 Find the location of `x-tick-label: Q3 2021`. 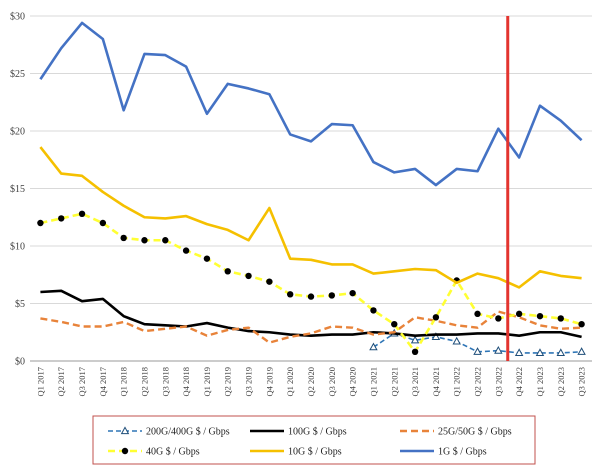

x-tick-label: Q3 2021 is located at coordinates (415, 382).